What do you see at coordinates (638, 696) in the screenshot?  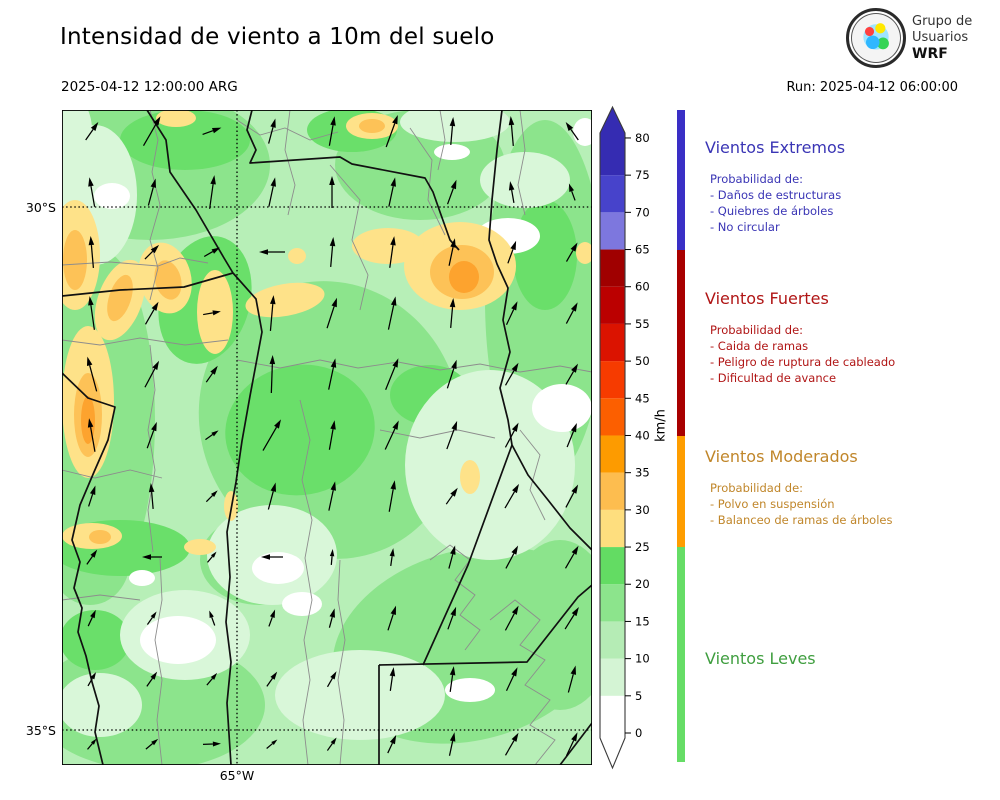 I see `colorbar-tick-label: 5` at bounding box center [638, 696].